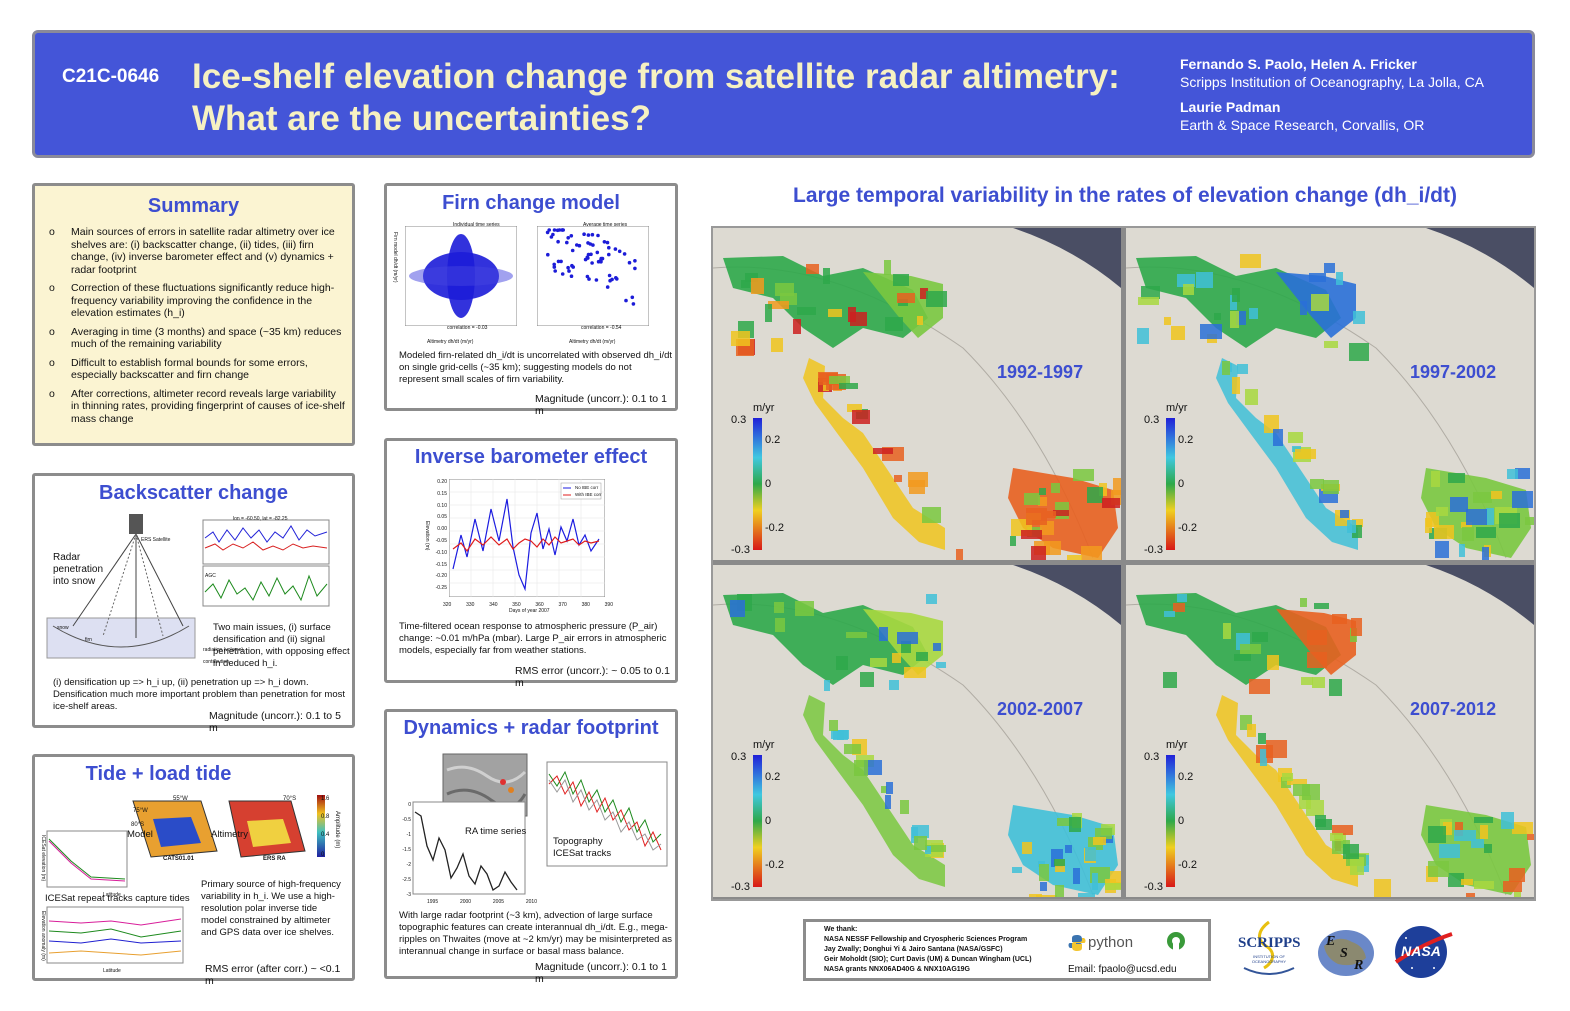 The width and height of the screenshot is (1570, 1011). Describe the element at coordinates (140, 811) in the screenshot. I see `lon-label: 75°W` at that location.